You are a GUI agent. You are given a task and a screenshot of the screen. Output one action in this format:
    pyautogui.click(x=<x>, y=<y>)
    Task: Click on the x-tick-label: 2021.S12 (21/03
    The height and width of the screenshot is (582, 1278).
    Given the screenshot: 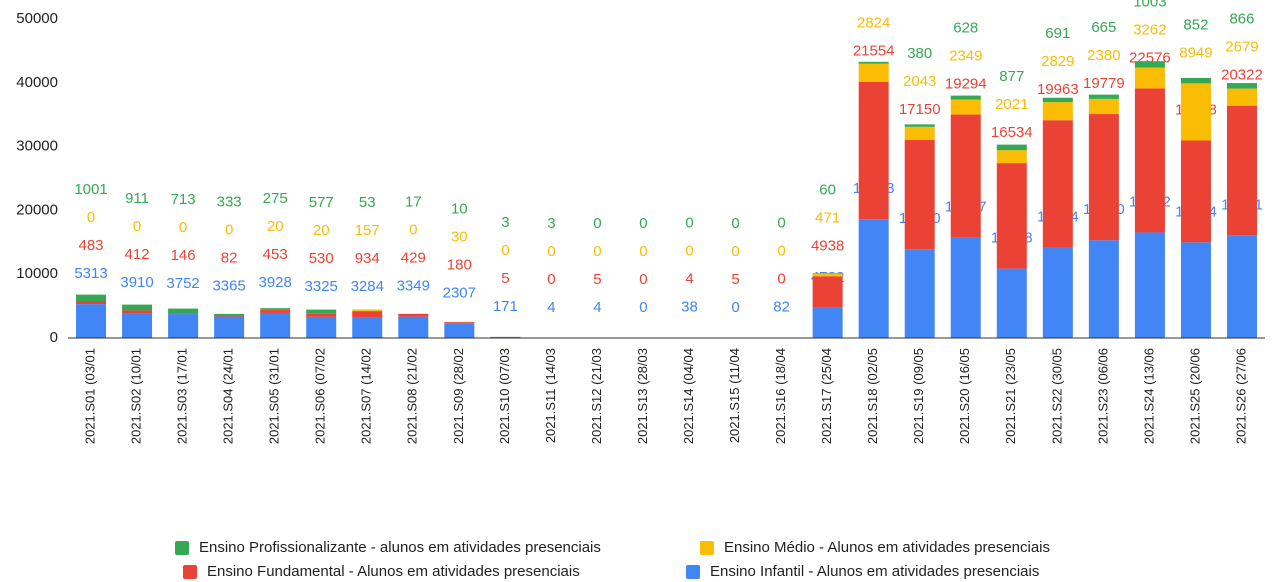 What is the action you would take?
    pyautogui.click(x=596, y=396)
    